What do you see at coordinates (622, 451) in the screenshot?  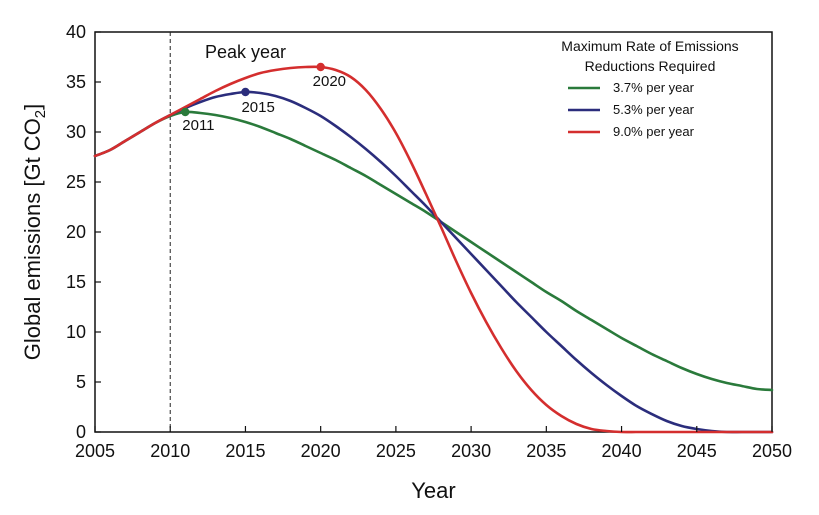 I see `x-tick-label: 2040` at bounding box center [622, 451].